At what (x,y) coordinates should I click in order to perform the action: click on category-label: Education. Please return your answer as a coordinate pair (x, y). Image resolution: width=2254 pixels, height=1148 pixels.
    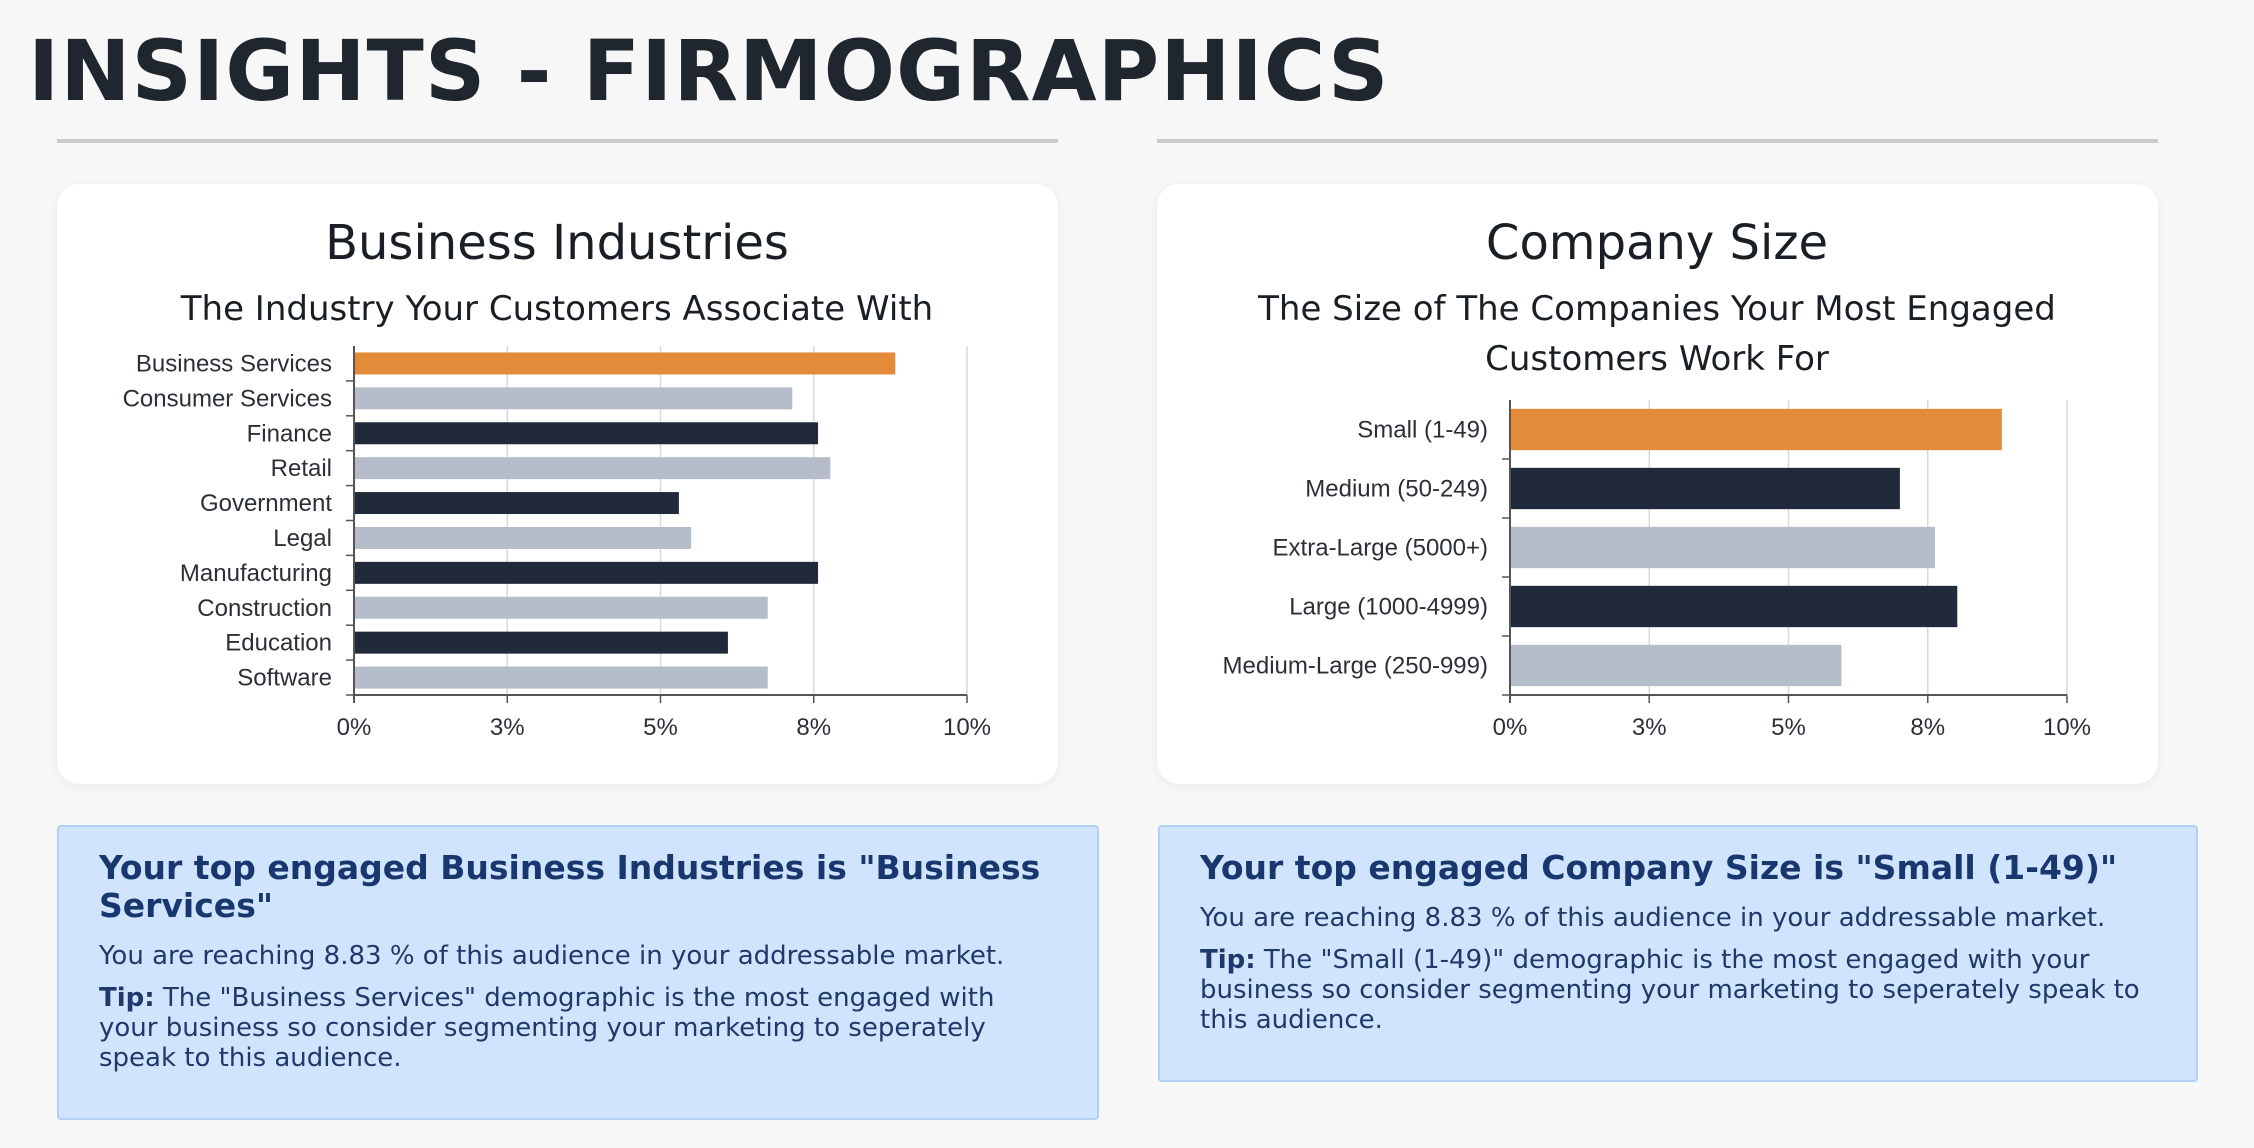
    Looking at the image, I should click on (278, 643).